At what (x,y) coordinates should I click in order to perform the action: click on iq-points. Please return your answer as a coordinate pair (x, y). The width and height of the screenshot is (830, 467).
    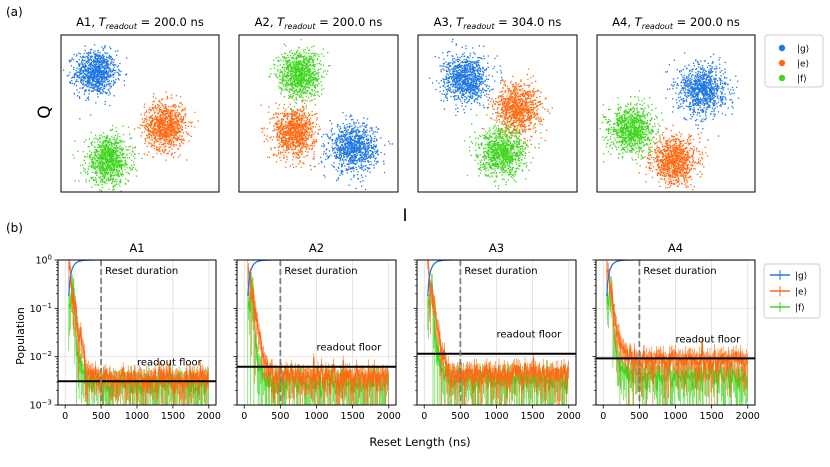
    Looking at the image, I should click on (131, 116).